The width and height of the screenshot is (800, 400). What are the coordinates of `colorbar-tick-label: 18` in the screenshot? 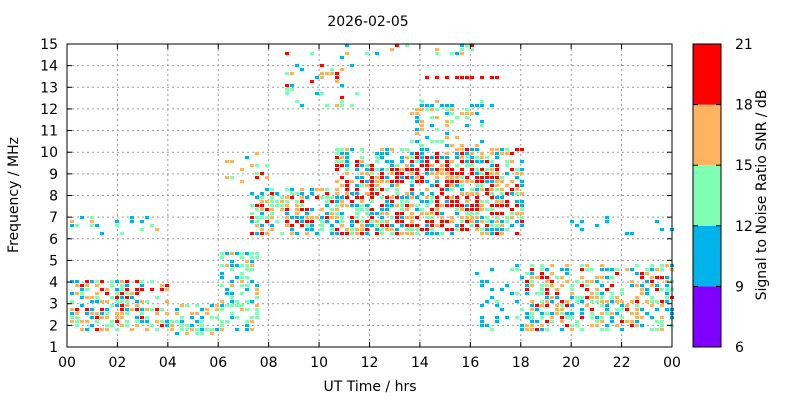 It's located at (744, 106).